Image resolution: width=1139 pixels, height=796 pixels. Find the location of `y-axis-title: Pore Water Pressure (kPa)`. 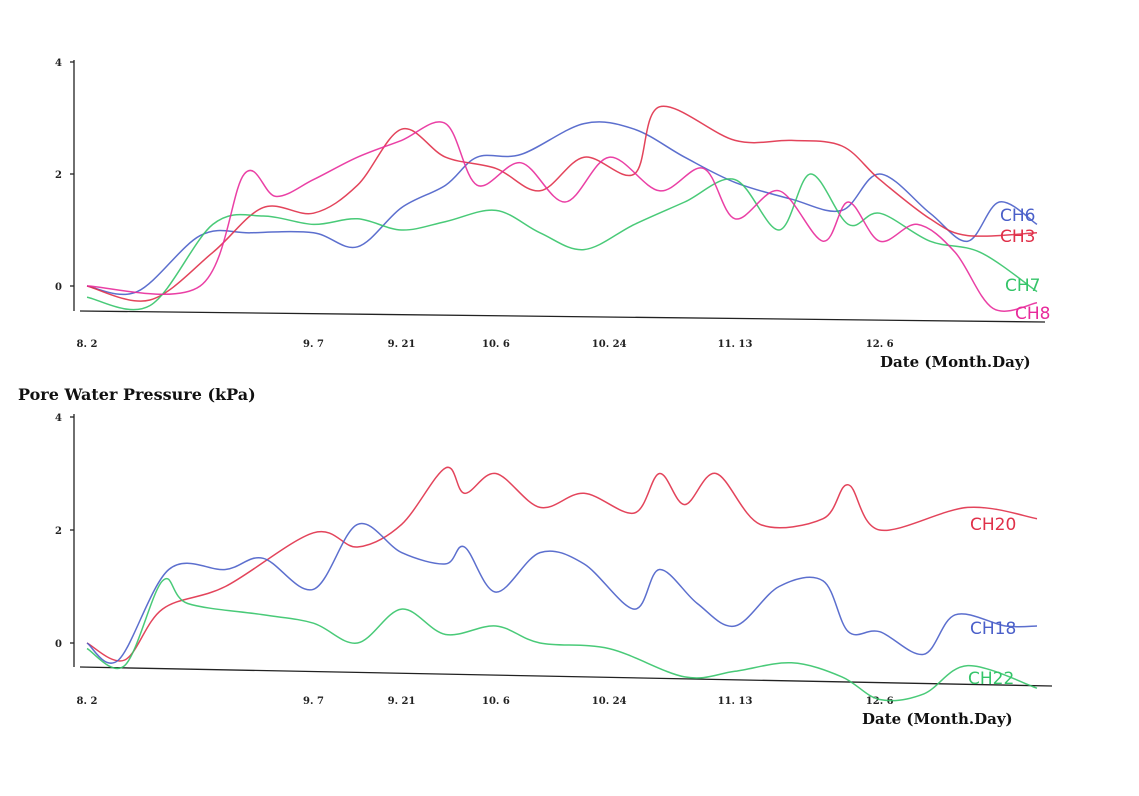

y-axis-title: Pore Water Pressure (kPa) is located at coordinates (137, 394).